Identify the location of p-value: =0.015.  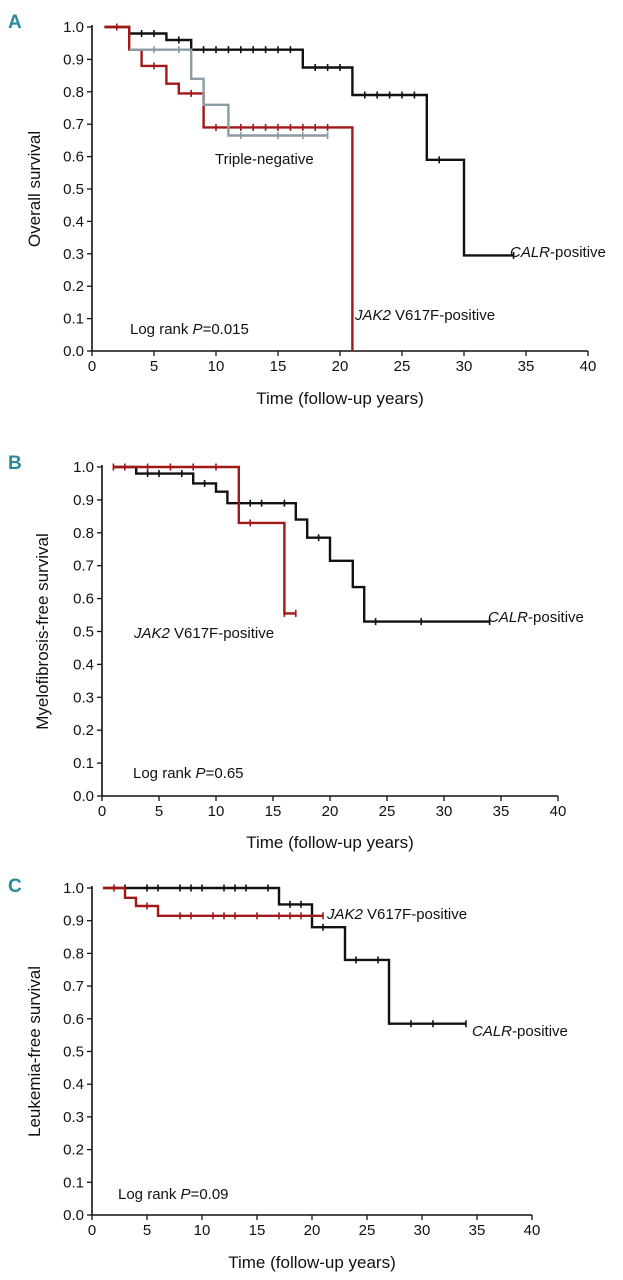
(226, 329).